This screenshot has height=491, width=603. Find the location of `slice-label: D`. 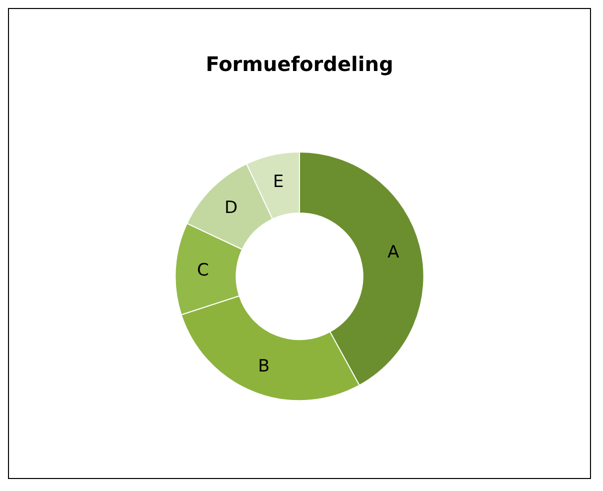

slice-label: D is located at coordinates (231, 208).